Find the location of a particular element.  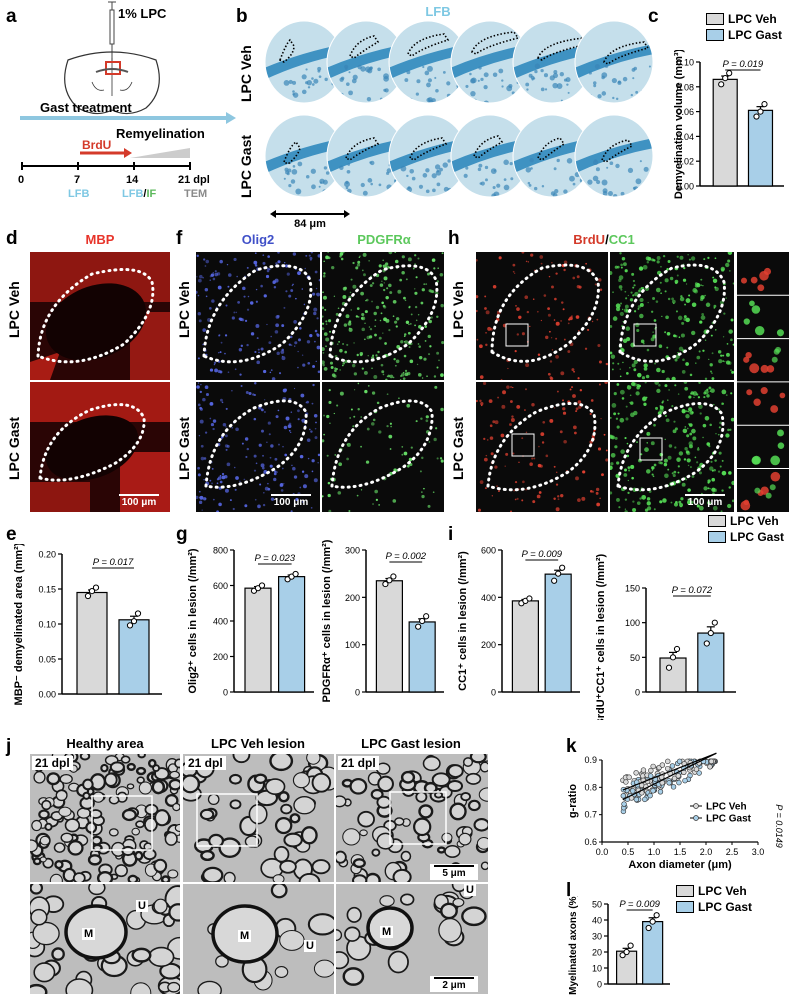

legend-text-gast-3: LPC Gast is located at coordinates (725, 907).